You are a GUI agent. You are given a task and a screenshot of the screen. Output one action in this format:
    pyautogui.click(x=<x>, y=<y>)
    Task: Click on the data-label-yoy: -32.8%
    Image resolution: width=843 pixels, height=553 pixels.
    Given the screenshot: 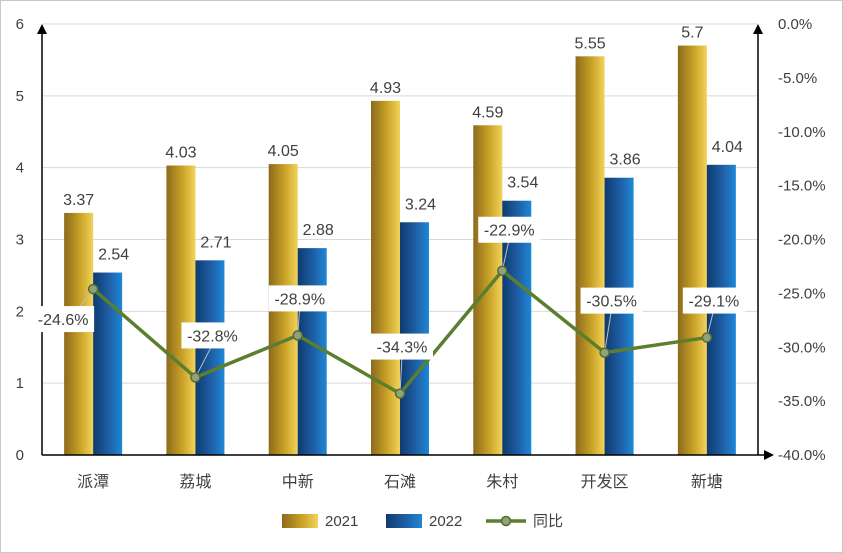 What is the action you would take?
    pyautogui.click(x=212, y=336)
    